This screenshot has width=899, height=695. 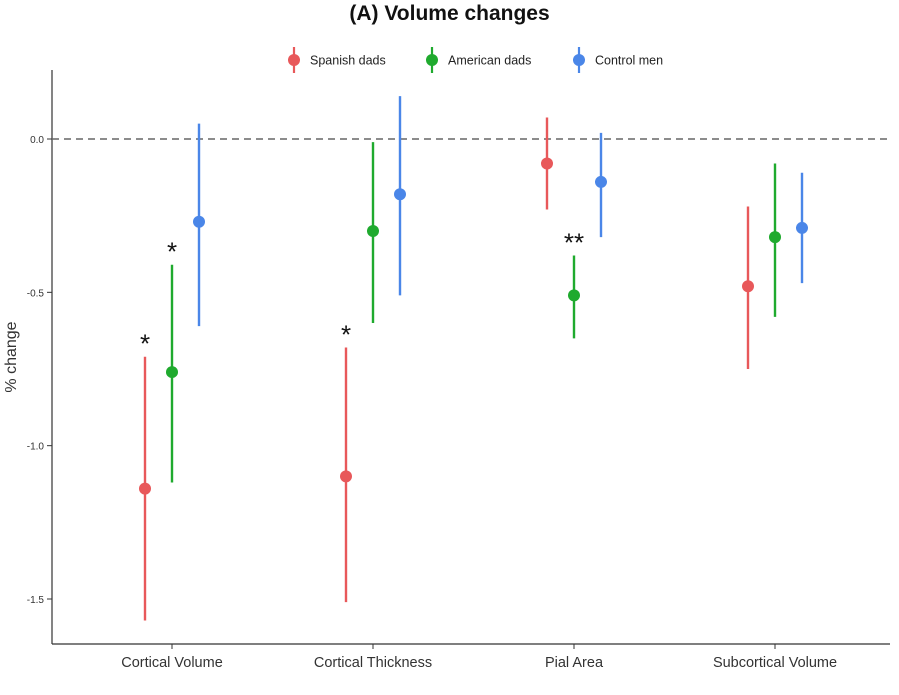 I want to click on legend: Spanish dads American dads Control men, so click(x=475, y=60).